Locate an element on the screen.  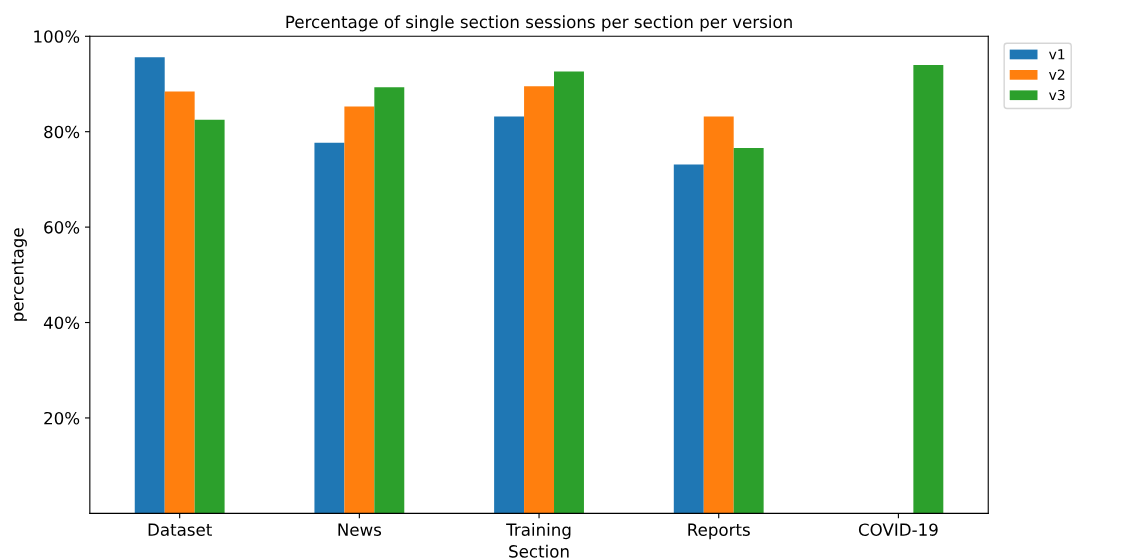
y-tick-label: 80% is located at coordinates (62, 132).